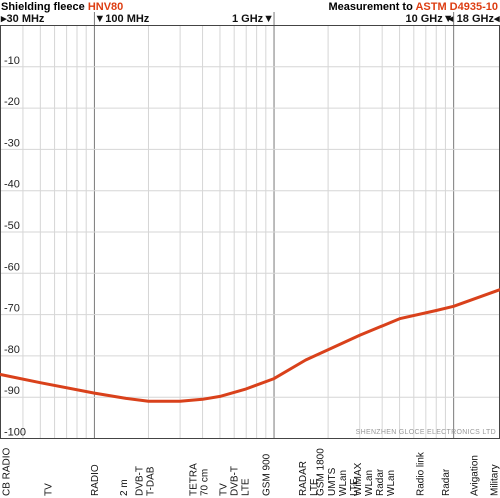  What do you see at coordinates (426, 432) in the screenshot?
I see `watermark: SHENZHEN GLOCE ELECTRONICS LTD` at bounding box center [426, 432].